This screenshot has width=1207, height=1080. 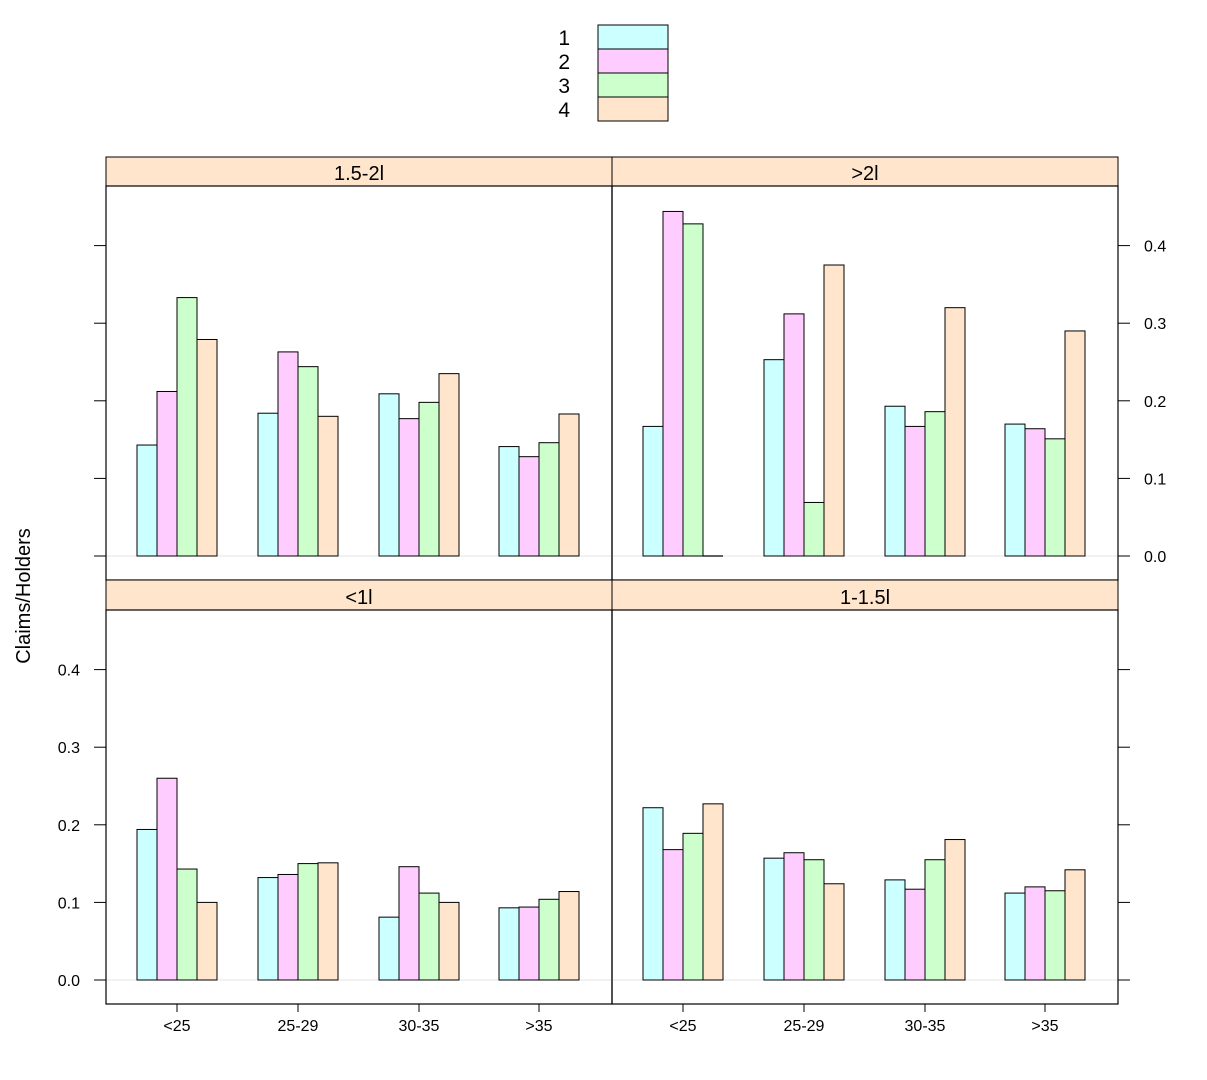 What do you see at coordinates (24, 596) in the screenshot?
I see `y-axis-label: Claims/Holders` at bounding box center [24, 596].